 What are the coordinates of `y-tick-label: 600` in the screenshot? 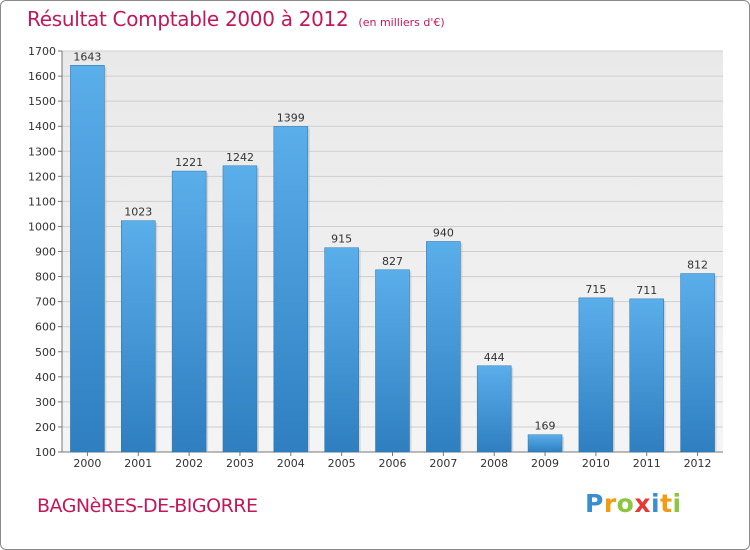 It's located at (45, 327).